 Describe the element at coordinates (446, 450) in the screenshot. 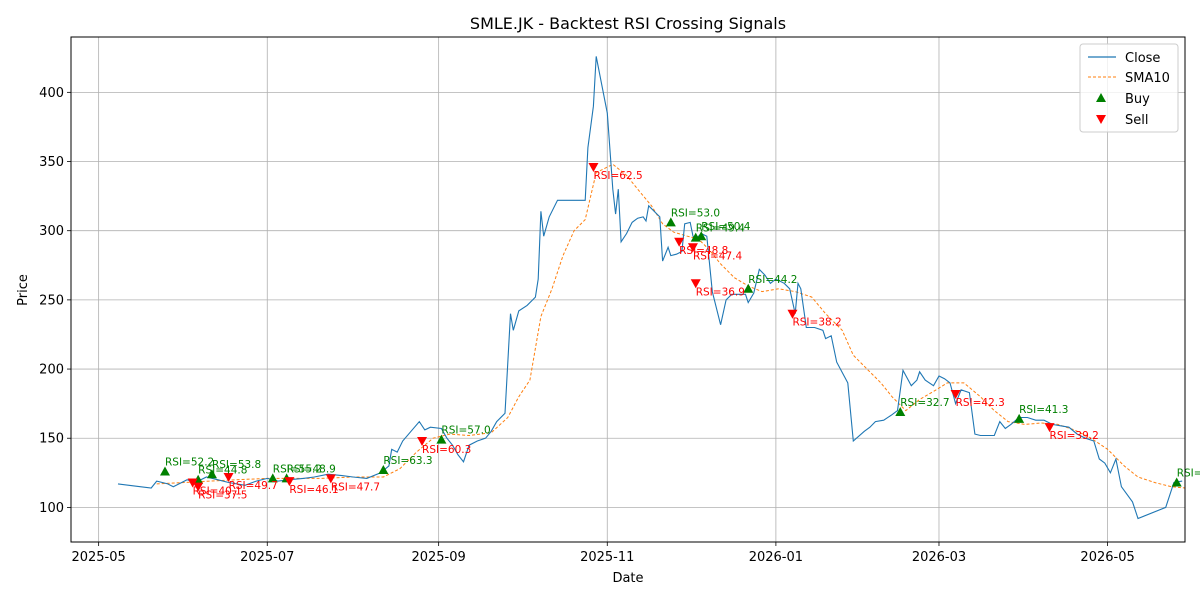

I see `sell-signal-label: RSI=60.3` at that location.